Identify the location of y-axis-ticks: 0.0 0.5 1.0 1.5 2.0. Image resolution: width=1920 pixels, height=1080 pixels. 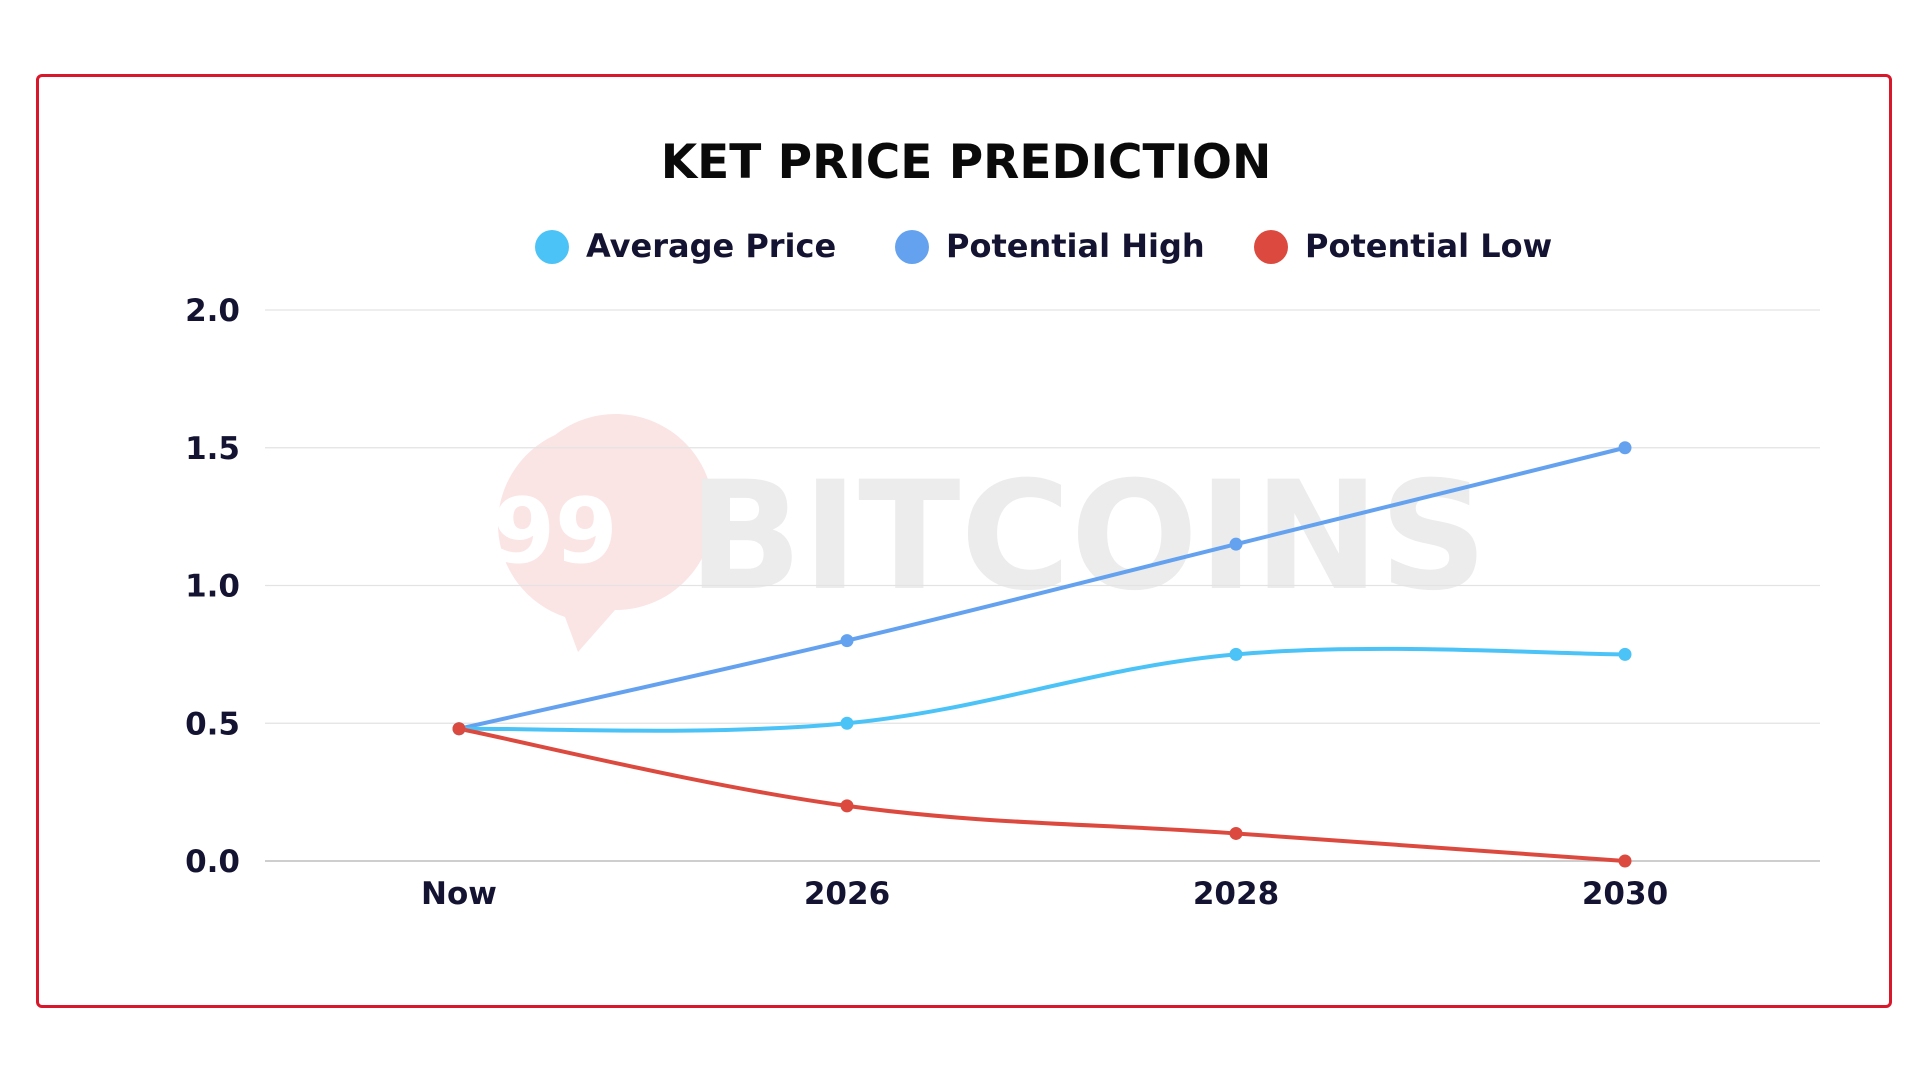
(212, 586).